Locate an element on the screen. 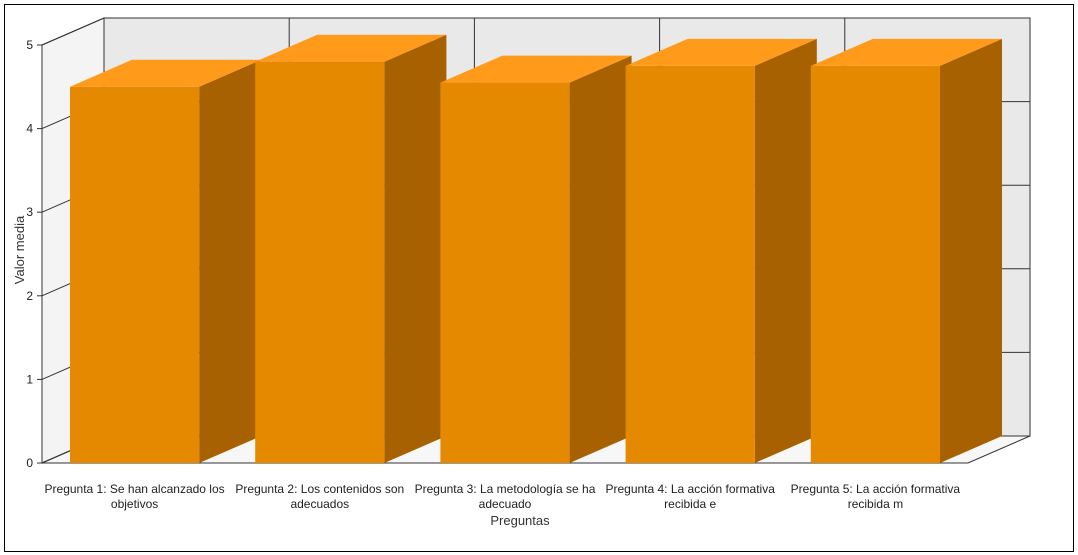 The height and width of the screenshot is (555, 1078). x-tick-label-line: objetivos is located at coordinates (134, 504).